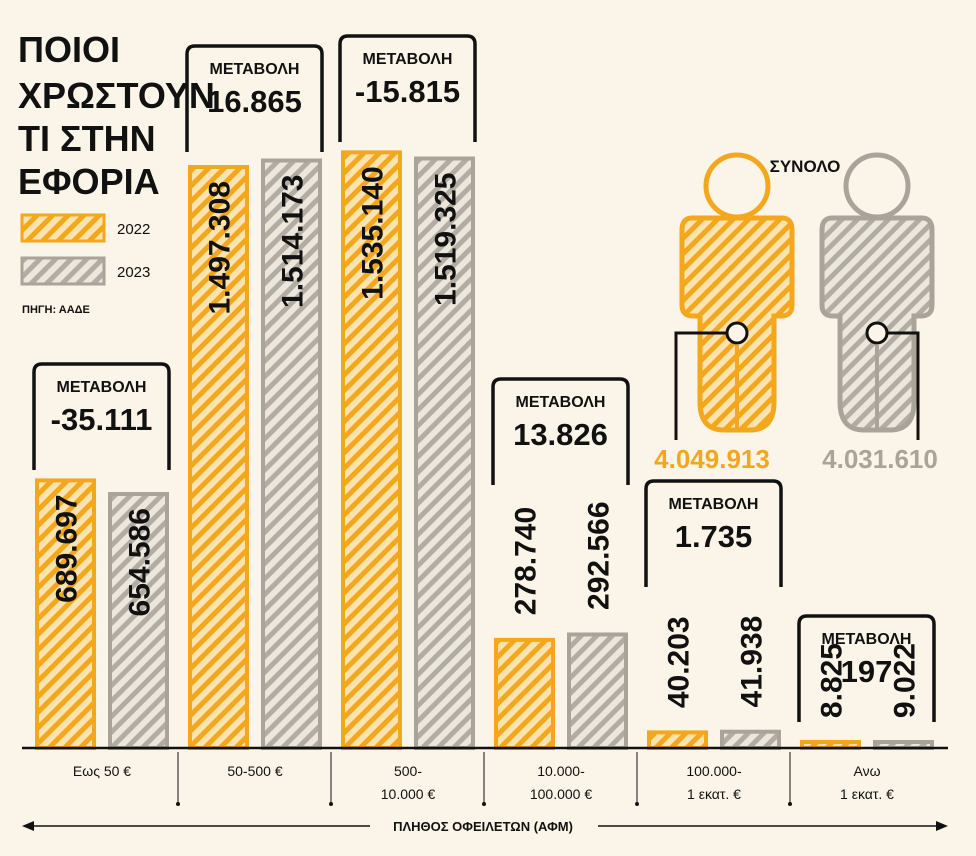 The width and height of the screenshot is (976, 856). I want to click on change-label-cat-4: ΜΕΤΑΒΟΛΗ, so click(561, 402).